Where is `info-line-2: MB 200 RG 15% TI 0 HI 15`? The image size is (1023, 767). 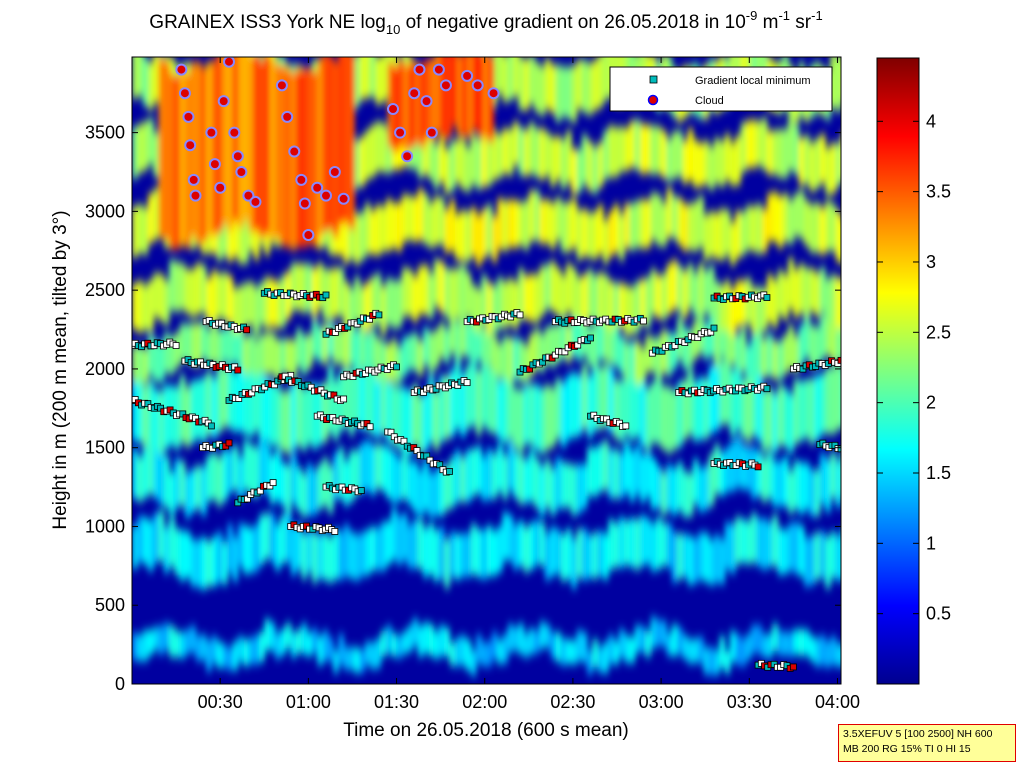 info-line-2: MB 200 RG 15% TI 0 HI 15 is located at coordinates (907, 749).